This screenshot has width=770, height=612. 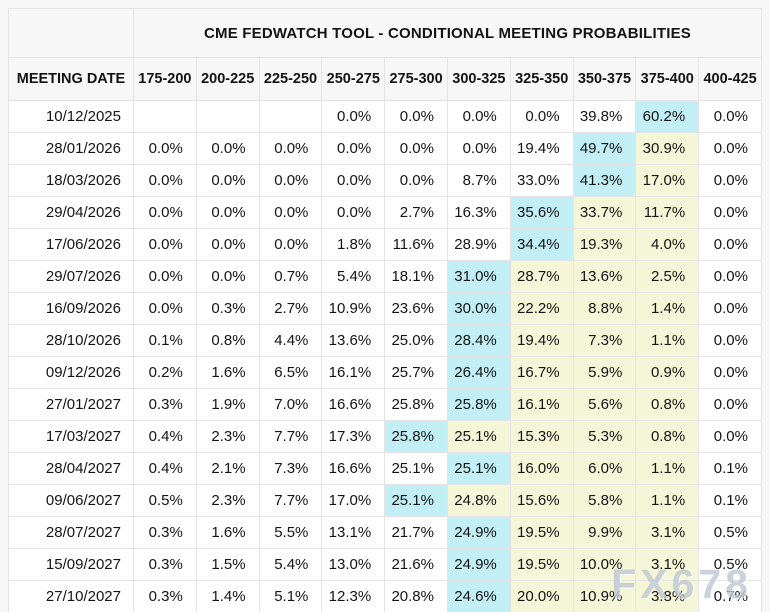 What do you see at coordinates (71, 564) in the screenshot?
I see `meeting-date-cell: 15/09/2027` at bounding box center [71, 564].